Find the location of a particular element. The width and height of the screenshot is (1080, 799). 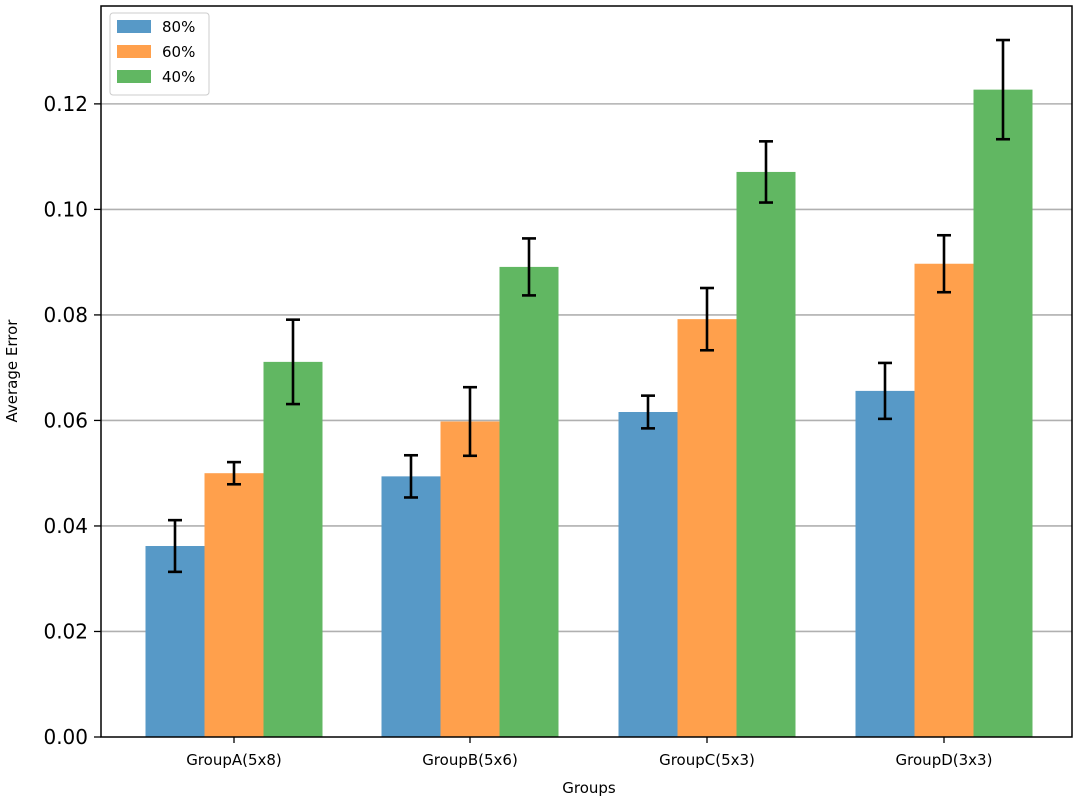

x-tick-label: GroupC(5x3) is located at coordinates (707, 760).